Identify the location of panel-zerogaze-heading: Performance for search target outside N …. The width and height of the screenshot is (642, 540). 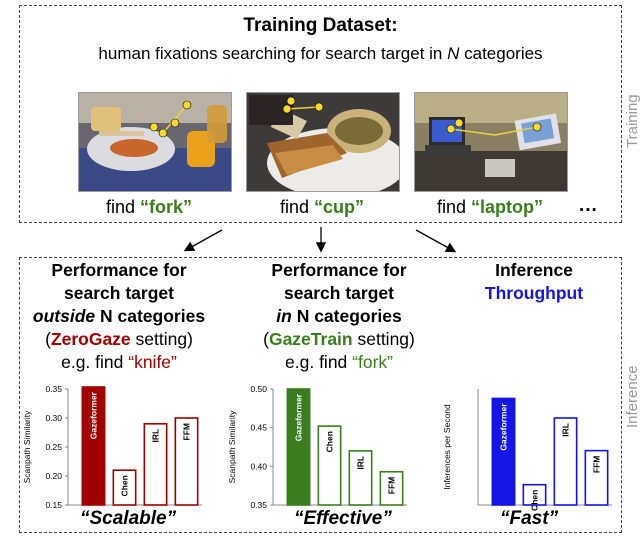
(119, 316).